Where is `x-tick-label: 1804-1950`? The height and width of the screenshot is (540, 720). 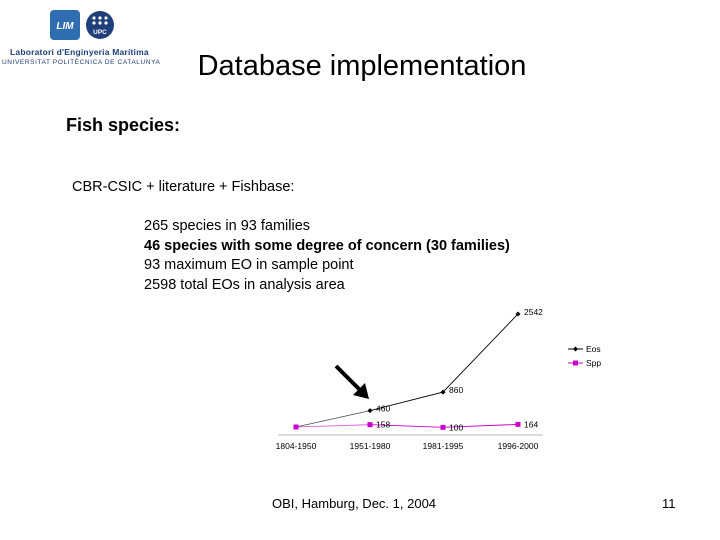
x-tick-label: 1804-1950 is located at coordinates (296, 446).